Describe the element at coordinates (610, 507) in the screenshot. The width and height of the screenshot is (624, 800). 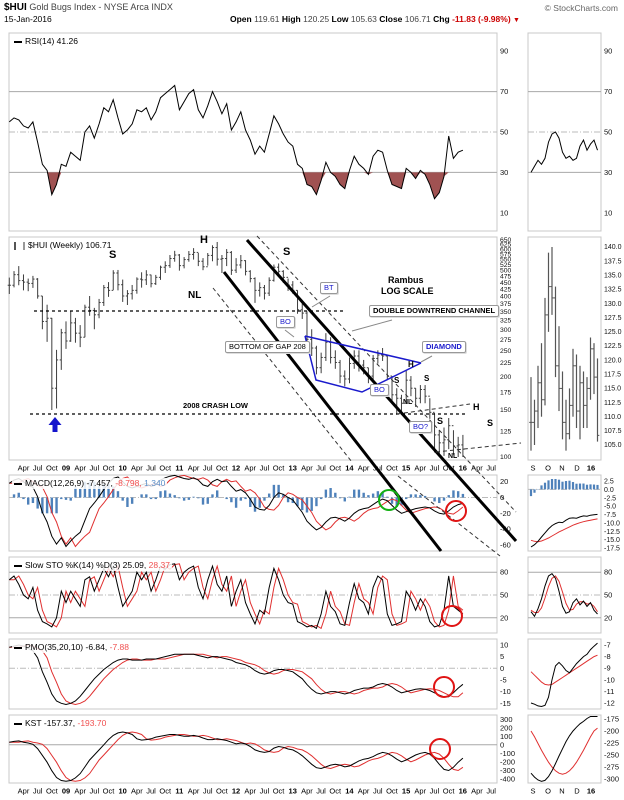
I see `tick-label: -5.0` at that location.